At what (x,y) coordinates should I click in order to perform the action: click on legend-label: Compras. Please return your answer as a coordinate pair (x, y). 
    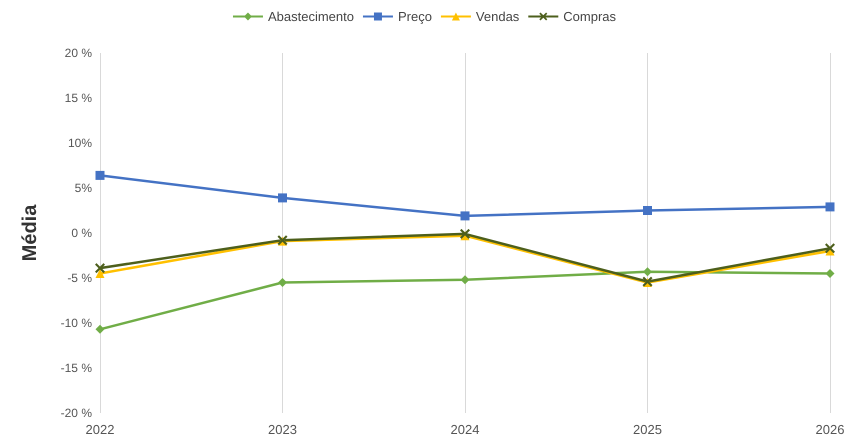
    Looking at the image, I should click on (590, 16).